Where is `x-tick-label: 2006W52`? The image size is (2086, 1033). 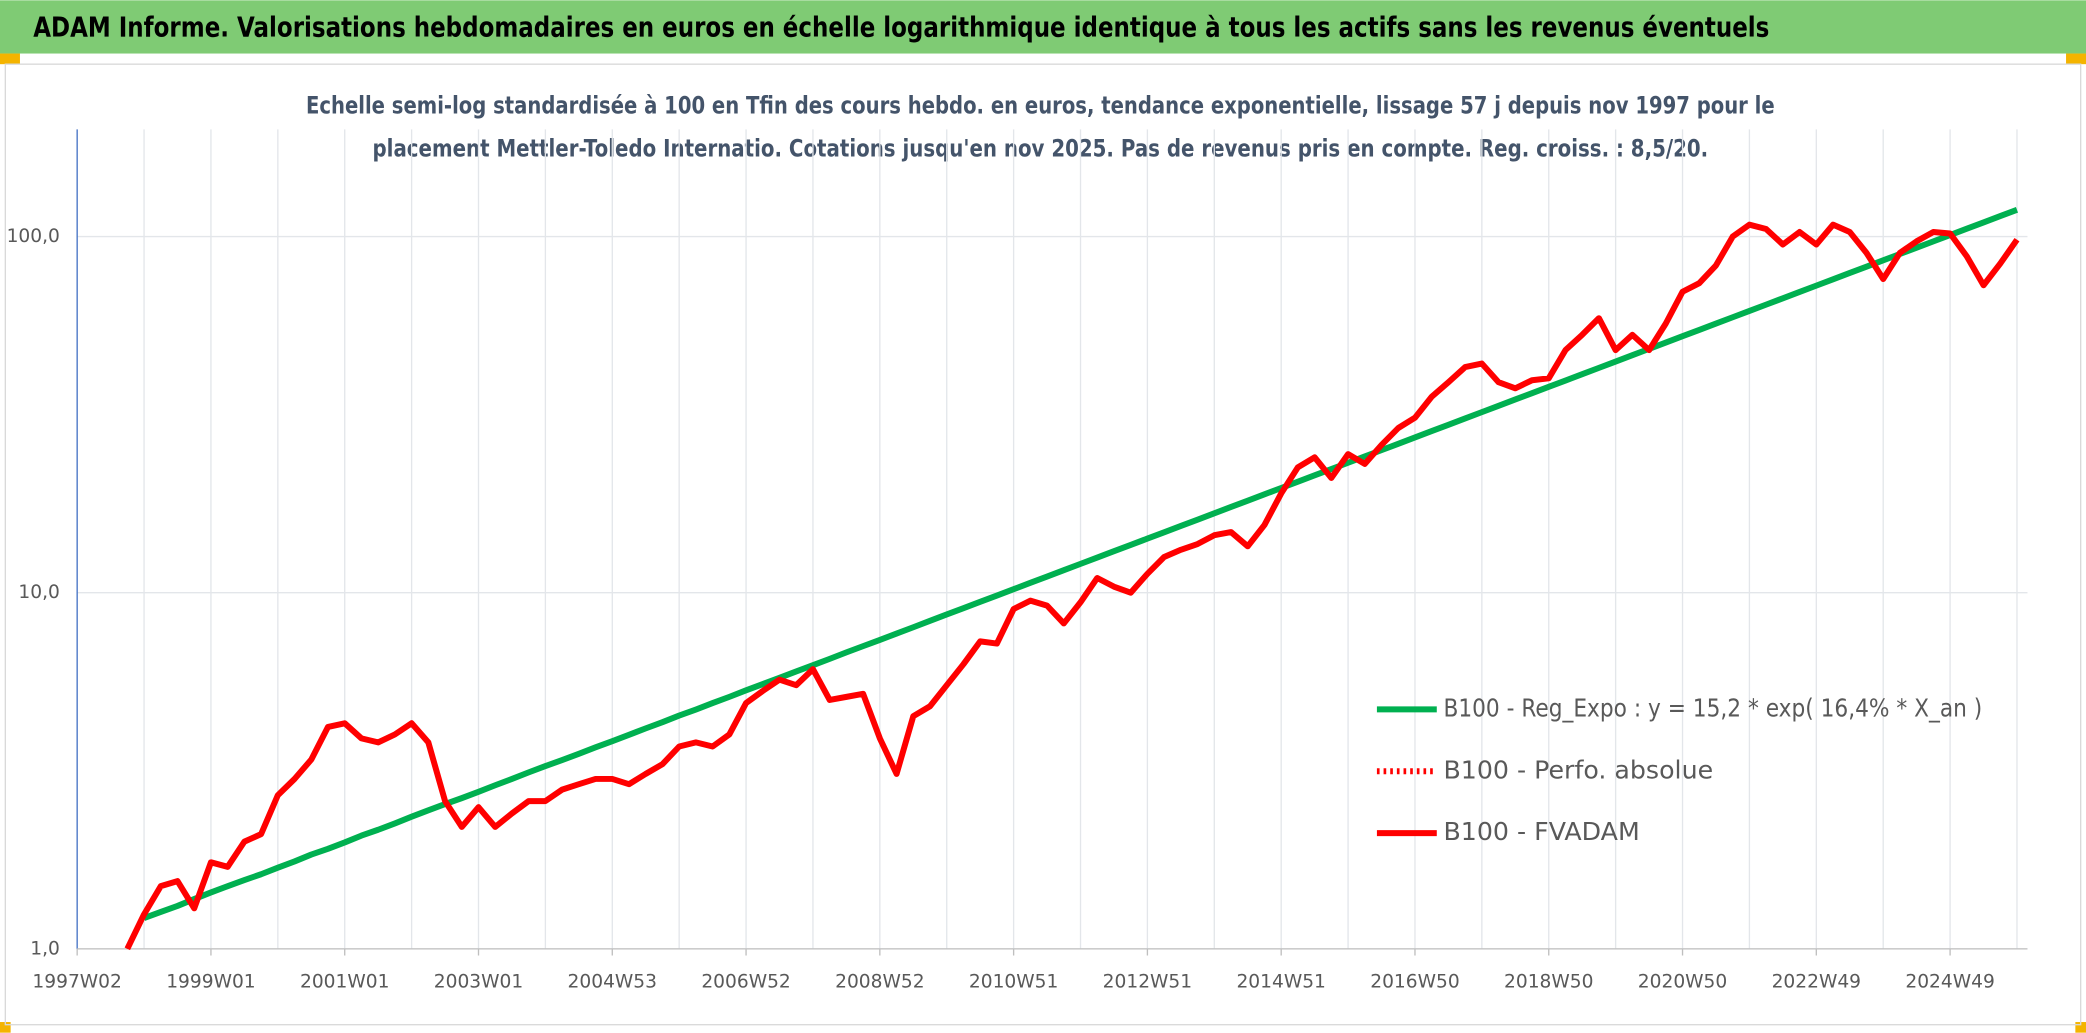
x-tick-label: 2006W52 is located at coordinates (745, 982).